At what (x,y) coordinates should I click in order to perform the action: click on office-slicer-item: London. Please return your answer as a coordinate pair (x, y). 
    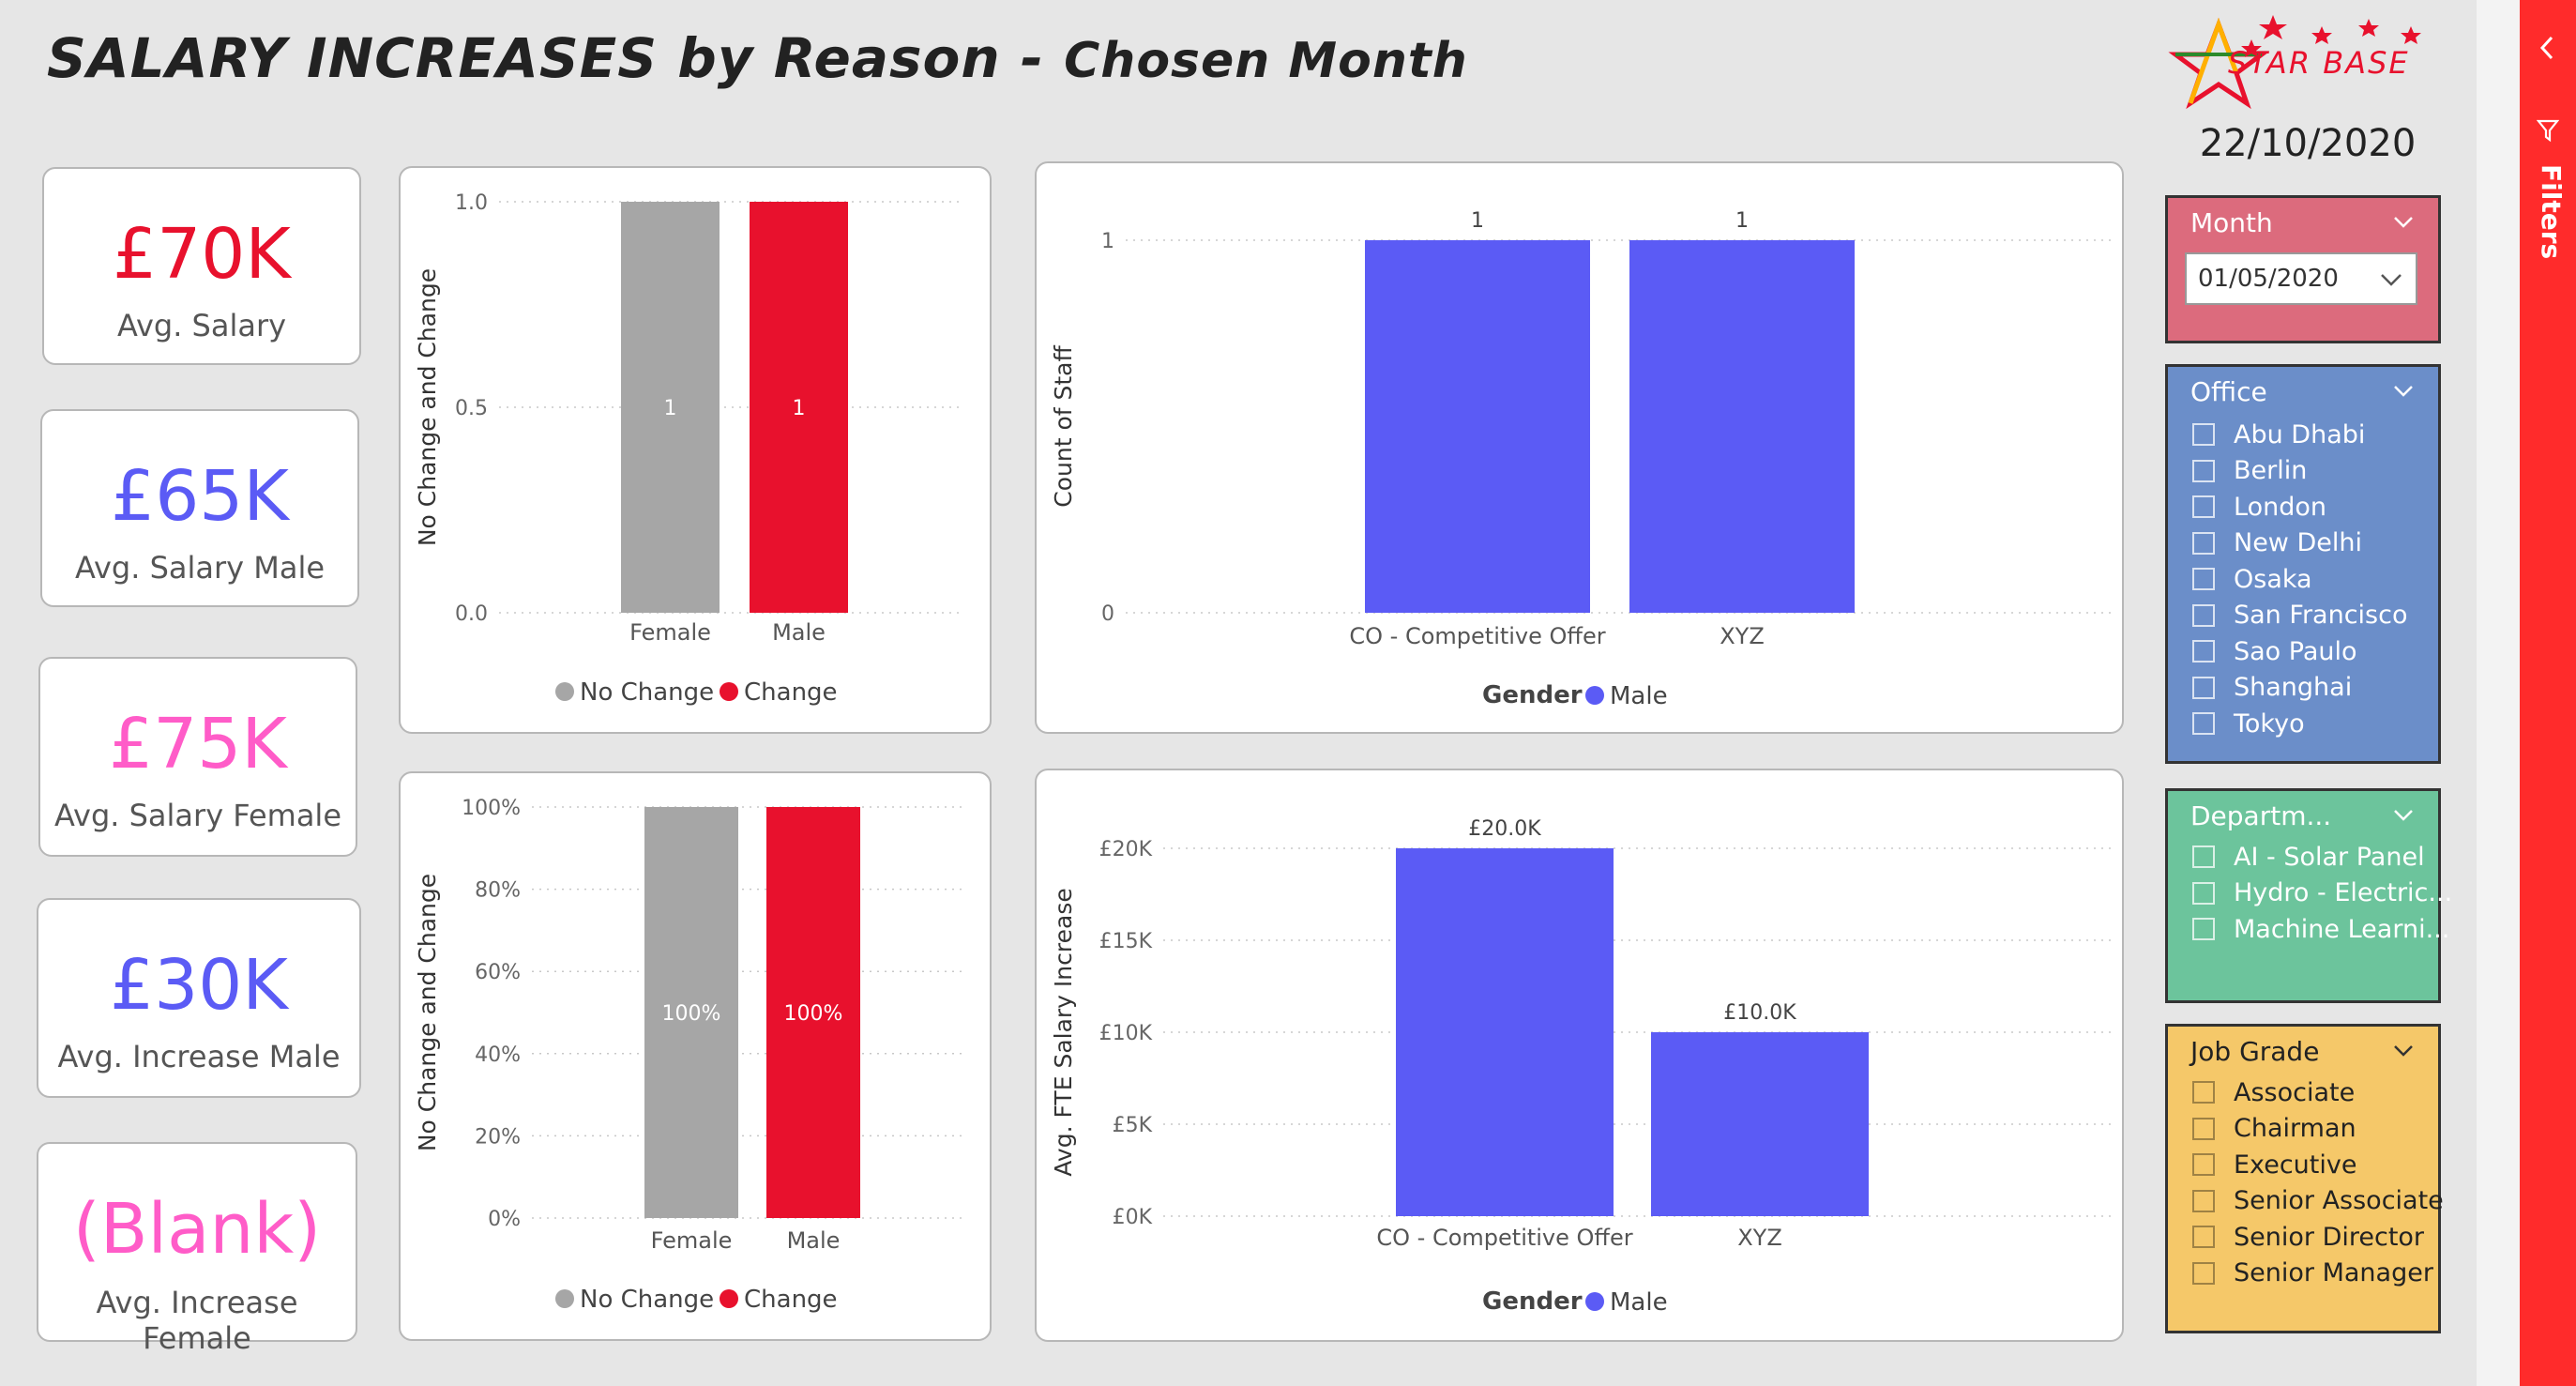
    Looking at the image, I should click on (2259, 507).